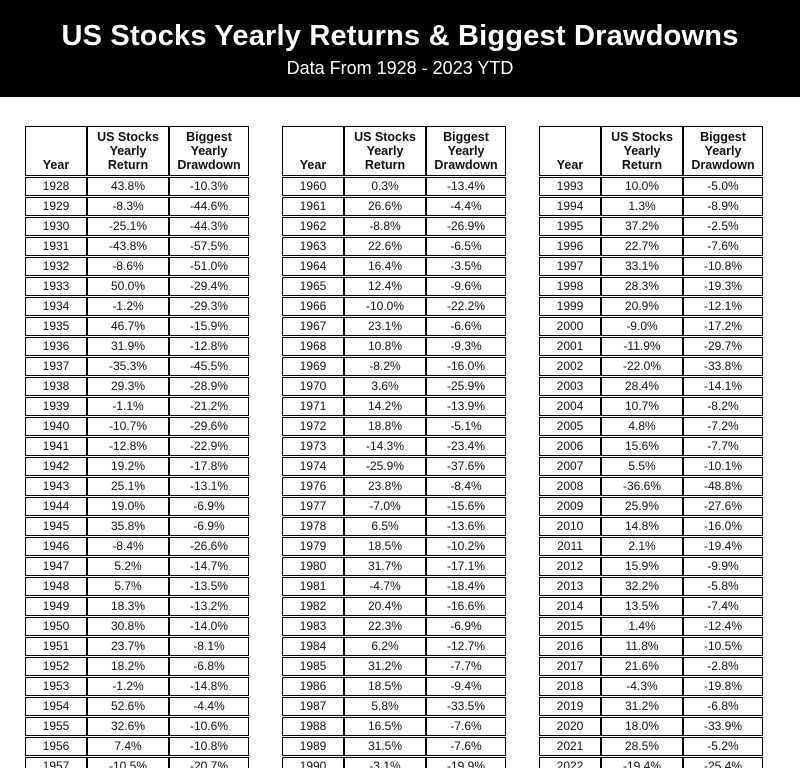  I want to click on table-row: 2010 14.8% -16.0%, so click(651, 526).